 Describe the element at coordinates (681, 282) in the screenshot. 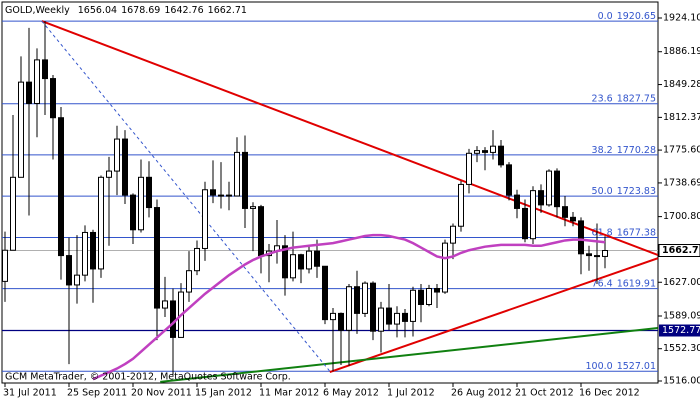

I see `y-tick-label: 1627.00` at that location.